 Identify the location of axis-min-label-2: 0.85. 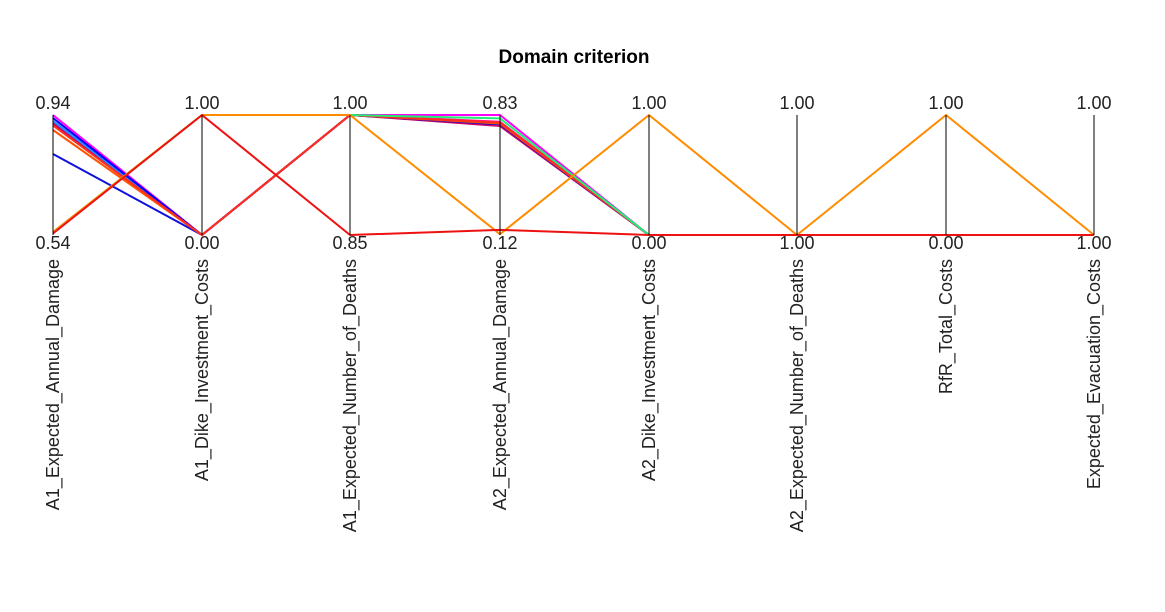
(349, 243).